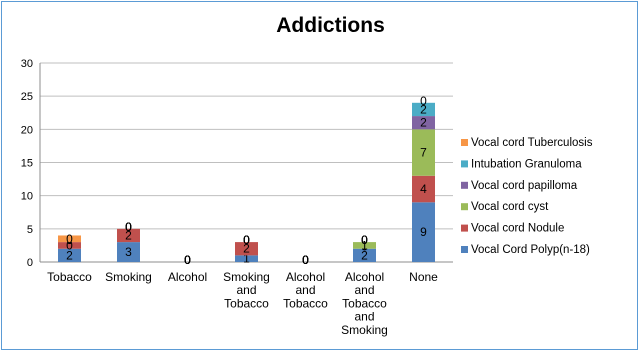 This screenshot has height=353, width=641. Describe the element at coordinates (526, 164) in the screenshot. I see `legend-label: Intubation Granuloma` at that location.